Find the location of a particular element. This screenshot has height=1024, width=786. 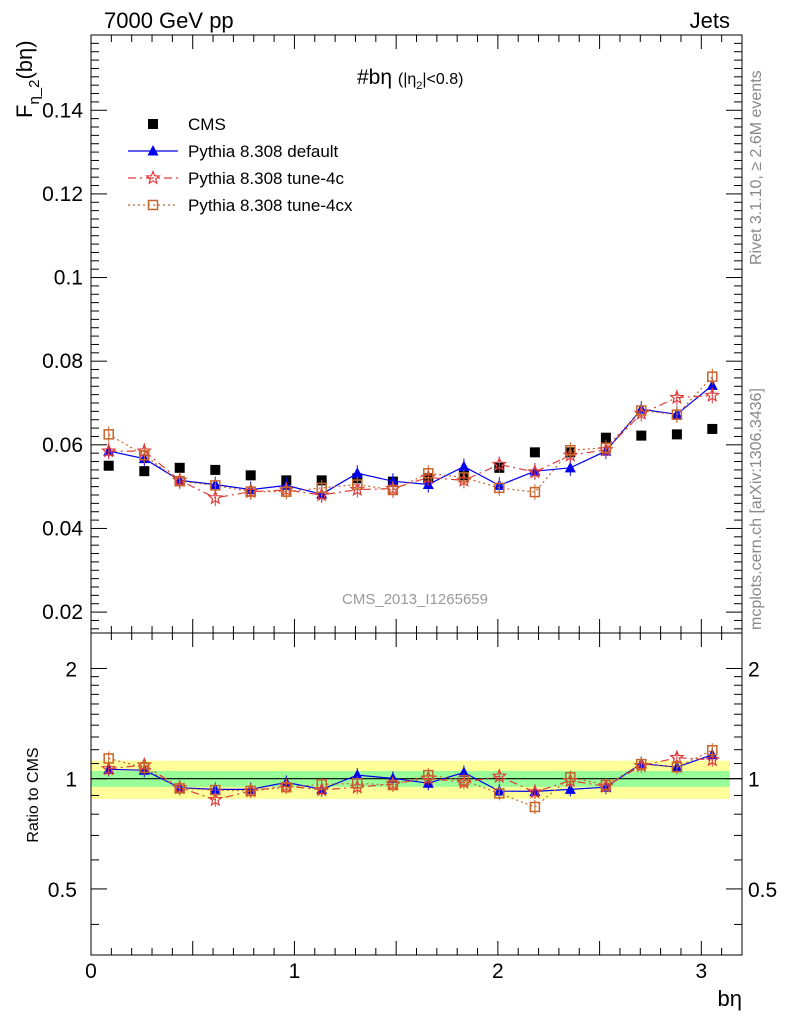

legend-cms-marker is located at coordinates (153, 124).